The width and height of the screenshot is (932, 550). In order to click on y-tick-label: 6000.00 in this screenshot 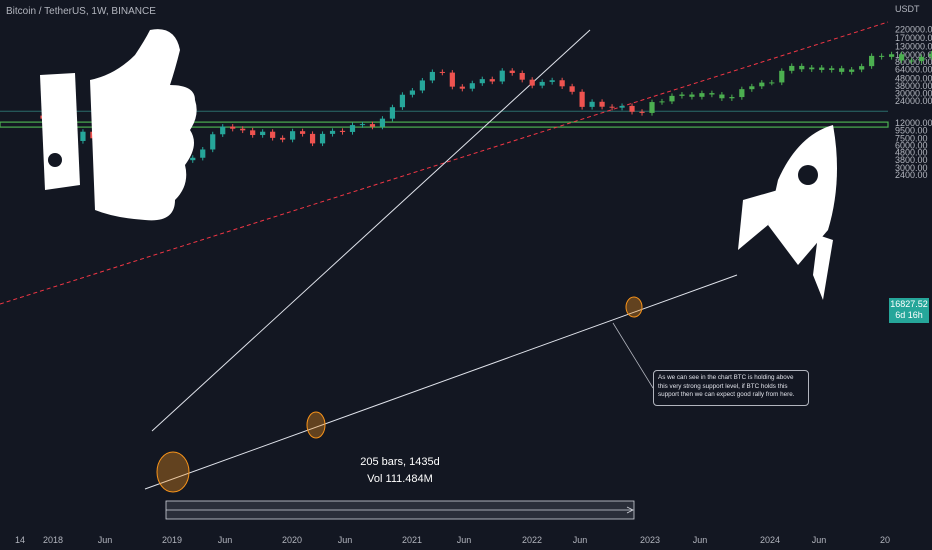, I will do `click(911, 145)`.